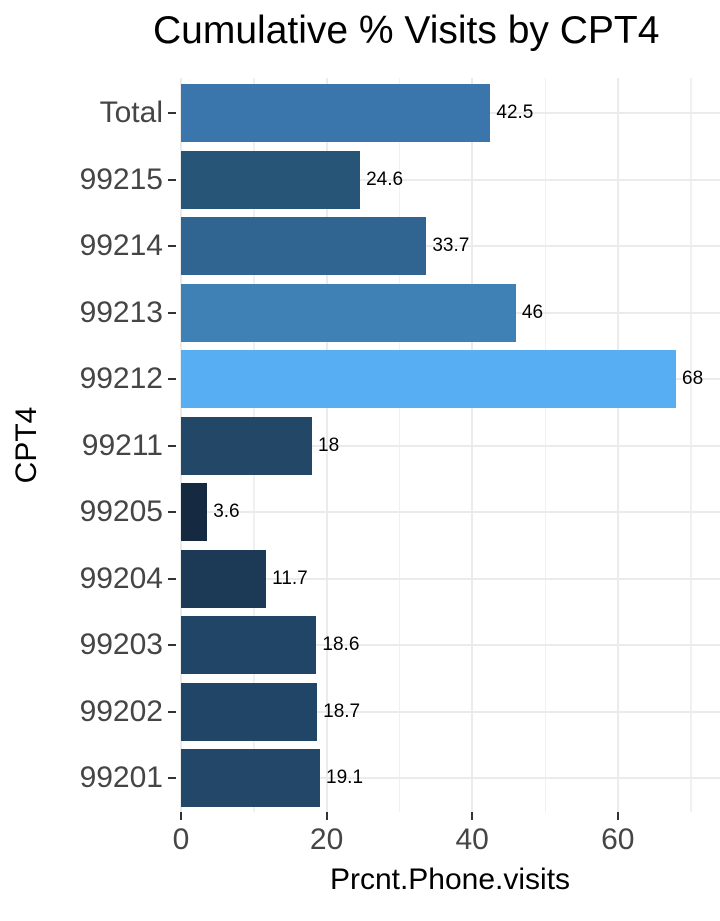  I want to click on x-tick-label: 40, so click(472, 839).